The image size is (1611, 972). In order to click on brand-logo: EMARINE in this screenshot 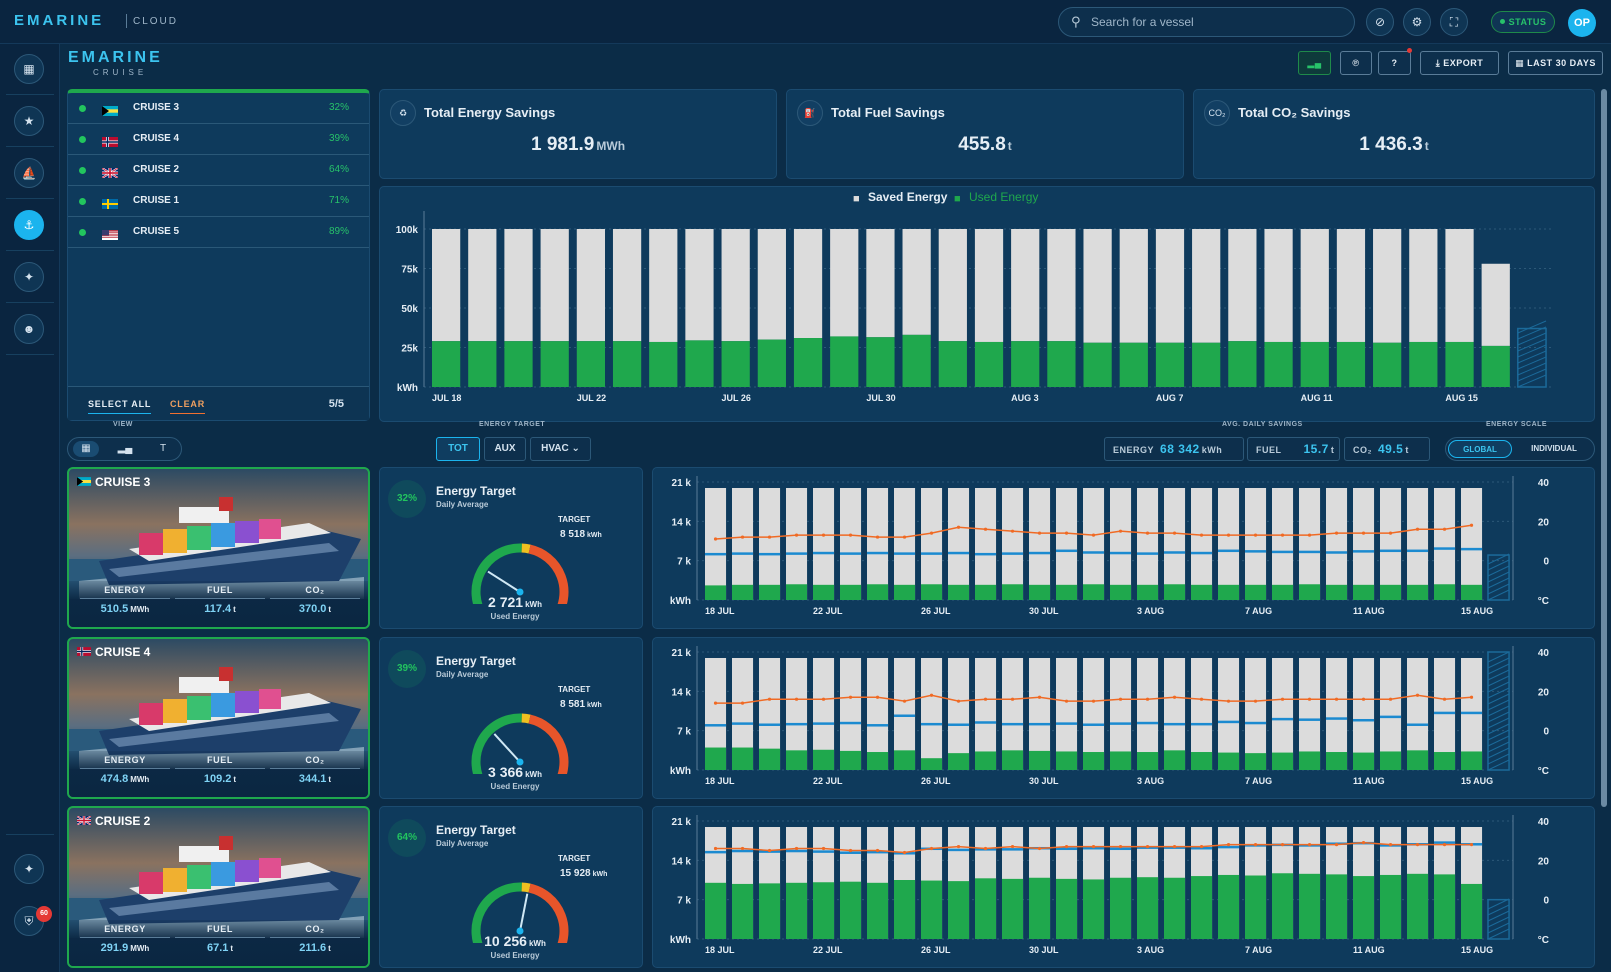, I will do `click(59, 20)`.